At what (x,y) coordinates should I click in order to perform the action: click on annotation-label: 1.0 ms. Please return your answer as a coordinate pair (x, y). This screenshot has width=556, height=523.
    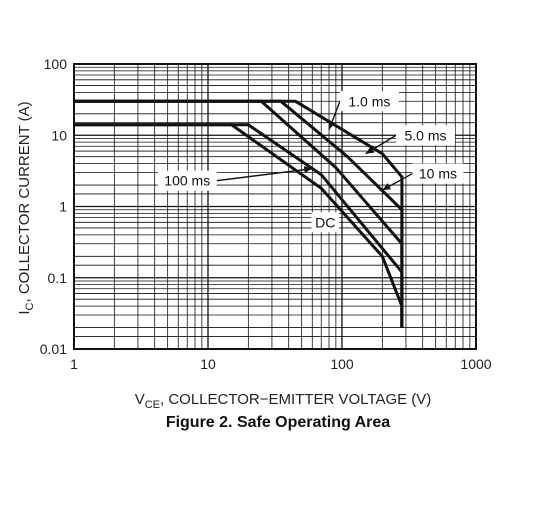
    Looking at the image, I should click on (369, 101).